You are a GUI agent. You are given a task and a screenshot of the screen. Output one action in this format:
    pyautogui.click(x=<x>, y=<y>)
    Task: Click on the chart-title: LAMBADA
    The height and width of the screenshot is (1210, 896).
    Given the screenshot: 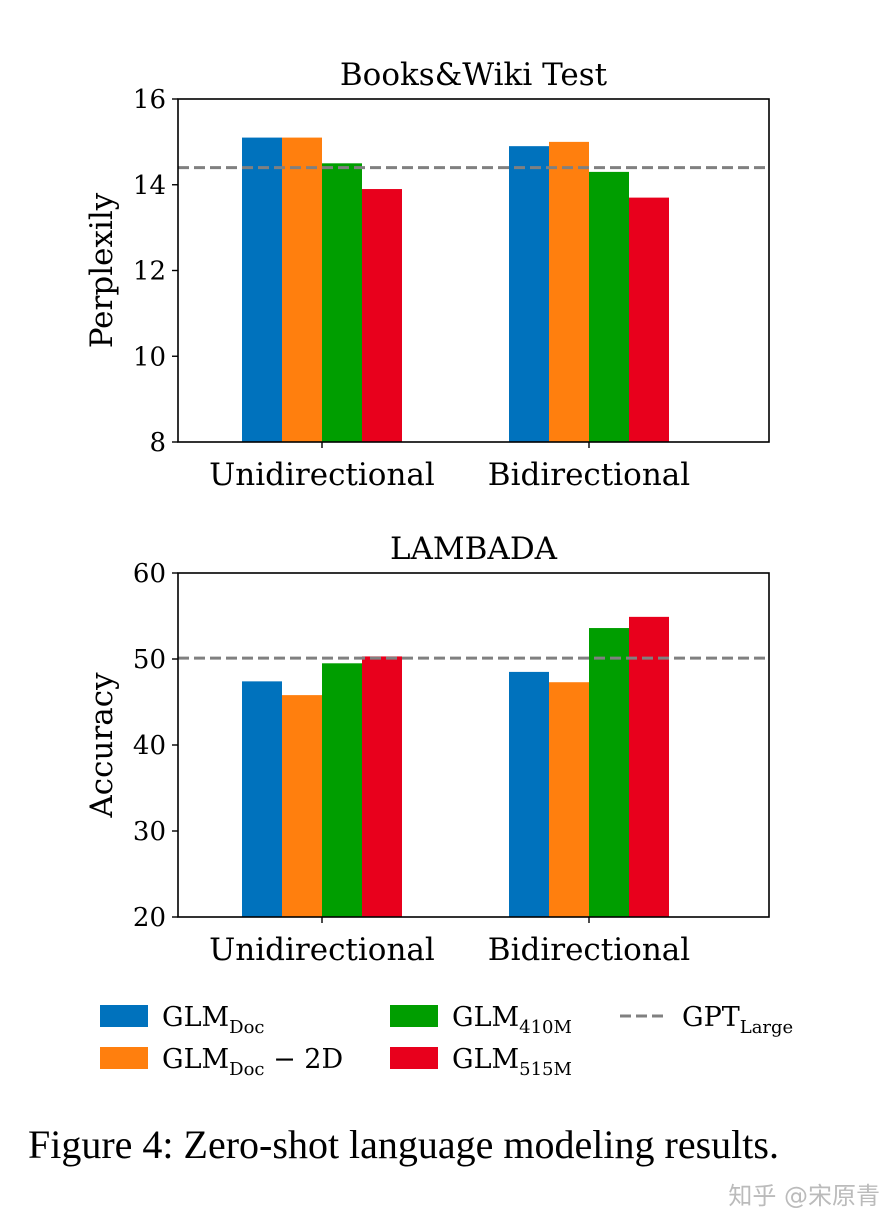 What is the action you would take?
    pyautogui.click(x=474, y=549)
    